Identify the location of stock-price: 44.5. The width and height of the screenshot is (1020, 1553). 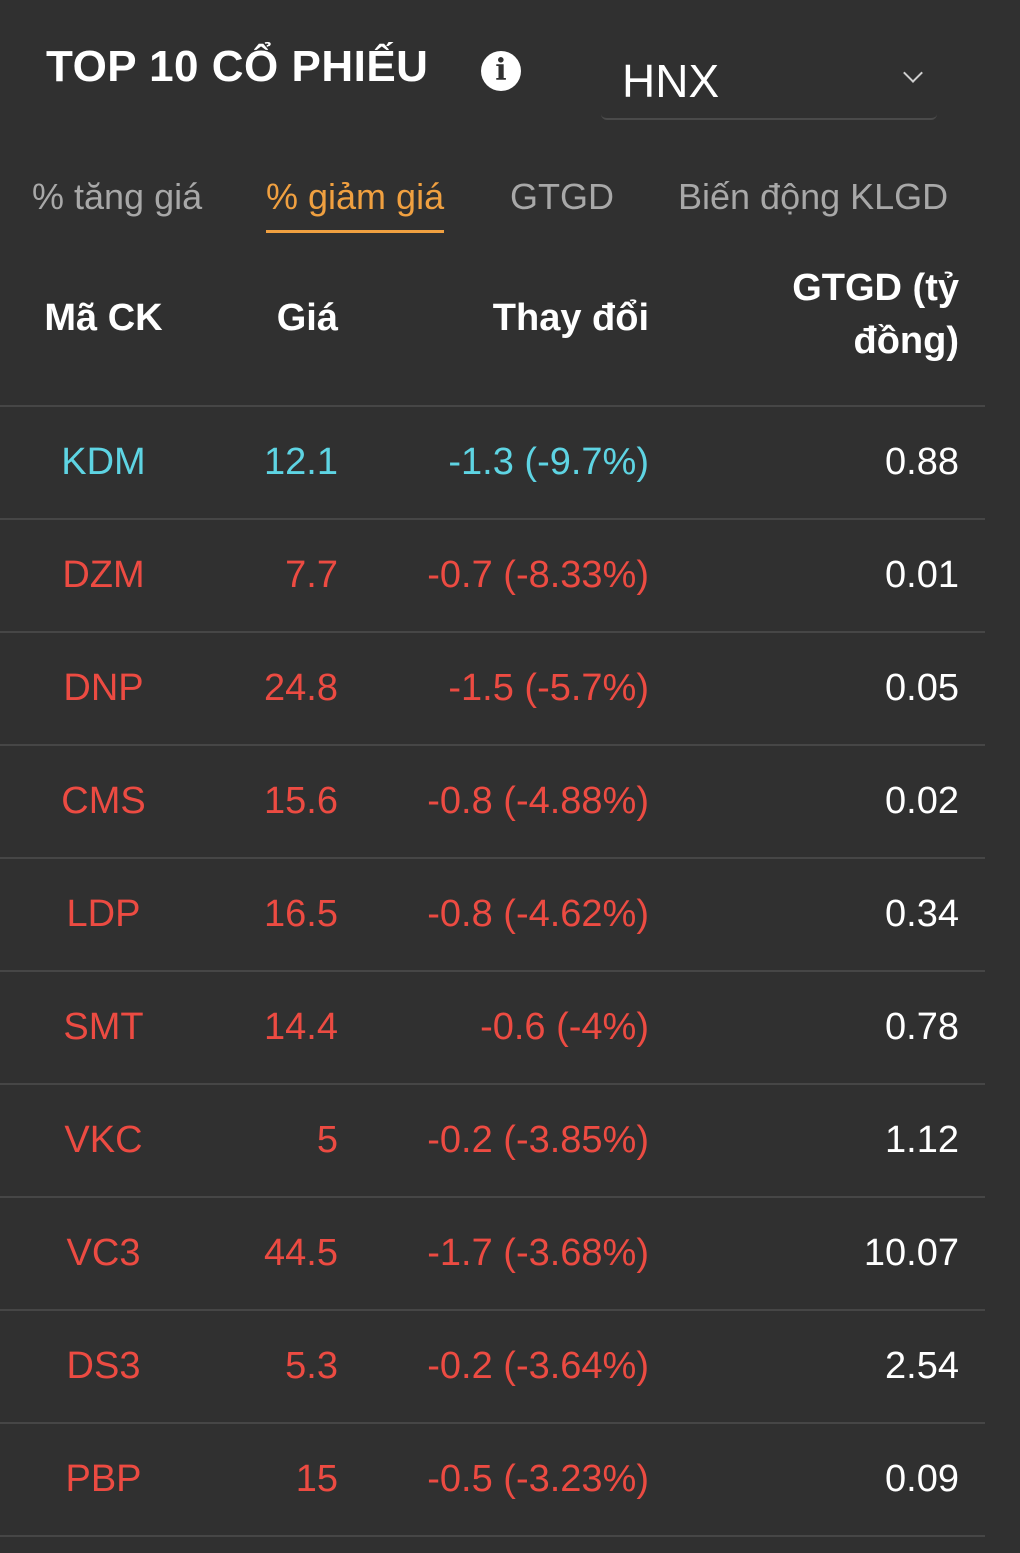
(301, 1253).